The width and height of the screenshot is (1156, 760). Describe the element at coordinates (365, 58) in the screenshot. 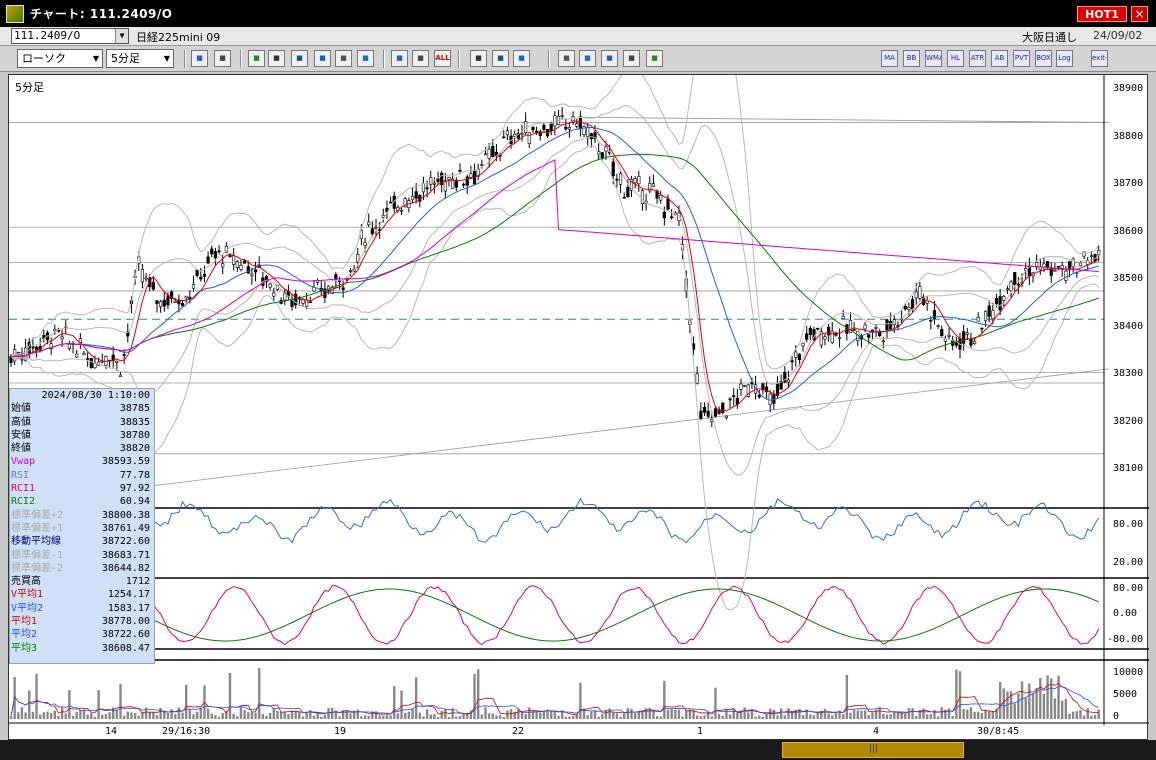

I see `trash-button: ■` at that location.